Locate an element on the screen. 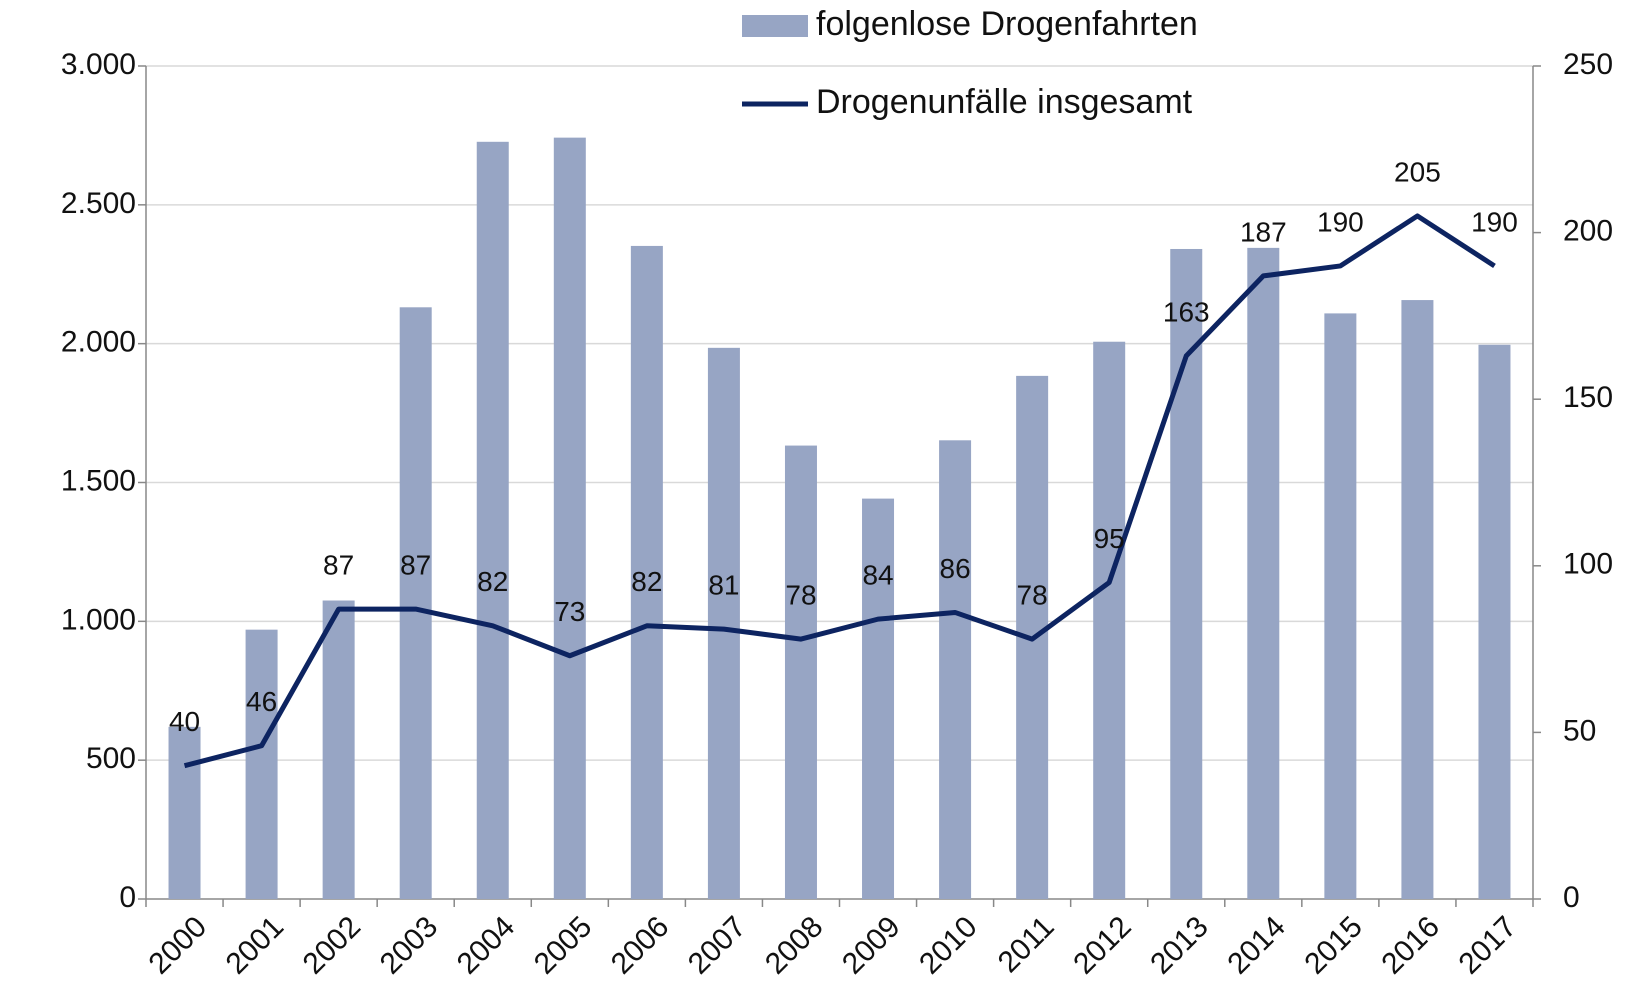  x-tick-label: 2000 is located at coordinates (178, 945).